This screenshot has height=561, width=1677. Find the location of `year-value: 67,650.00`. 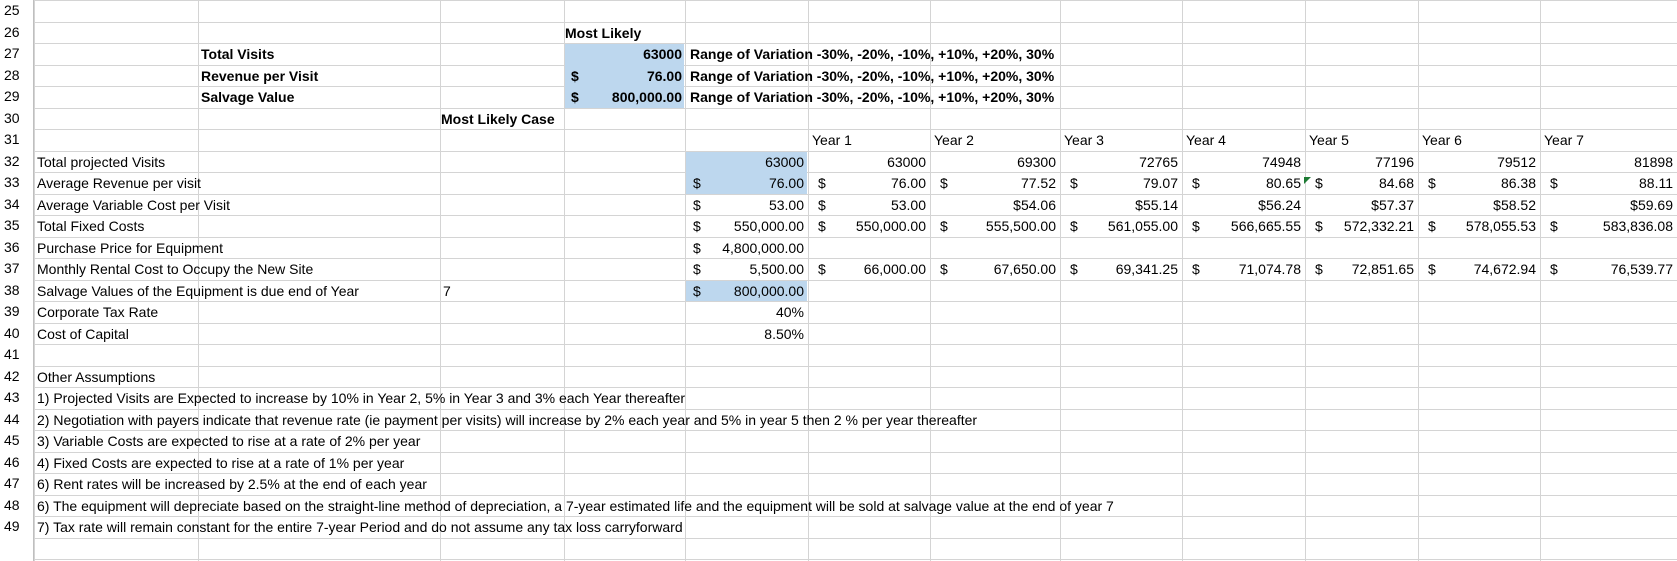

year-value: 67,650.00 is located at coordinates (1024, 269).